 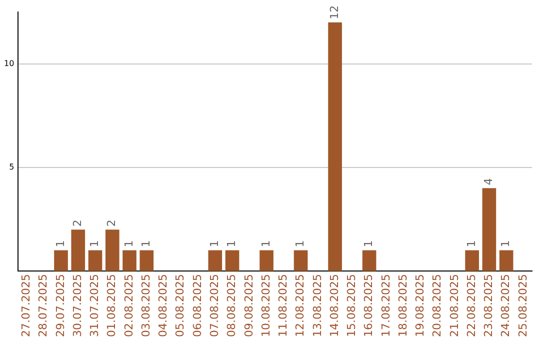 I want to click on x-tick-label: 23.08.2025, so click(x=489, y=306).